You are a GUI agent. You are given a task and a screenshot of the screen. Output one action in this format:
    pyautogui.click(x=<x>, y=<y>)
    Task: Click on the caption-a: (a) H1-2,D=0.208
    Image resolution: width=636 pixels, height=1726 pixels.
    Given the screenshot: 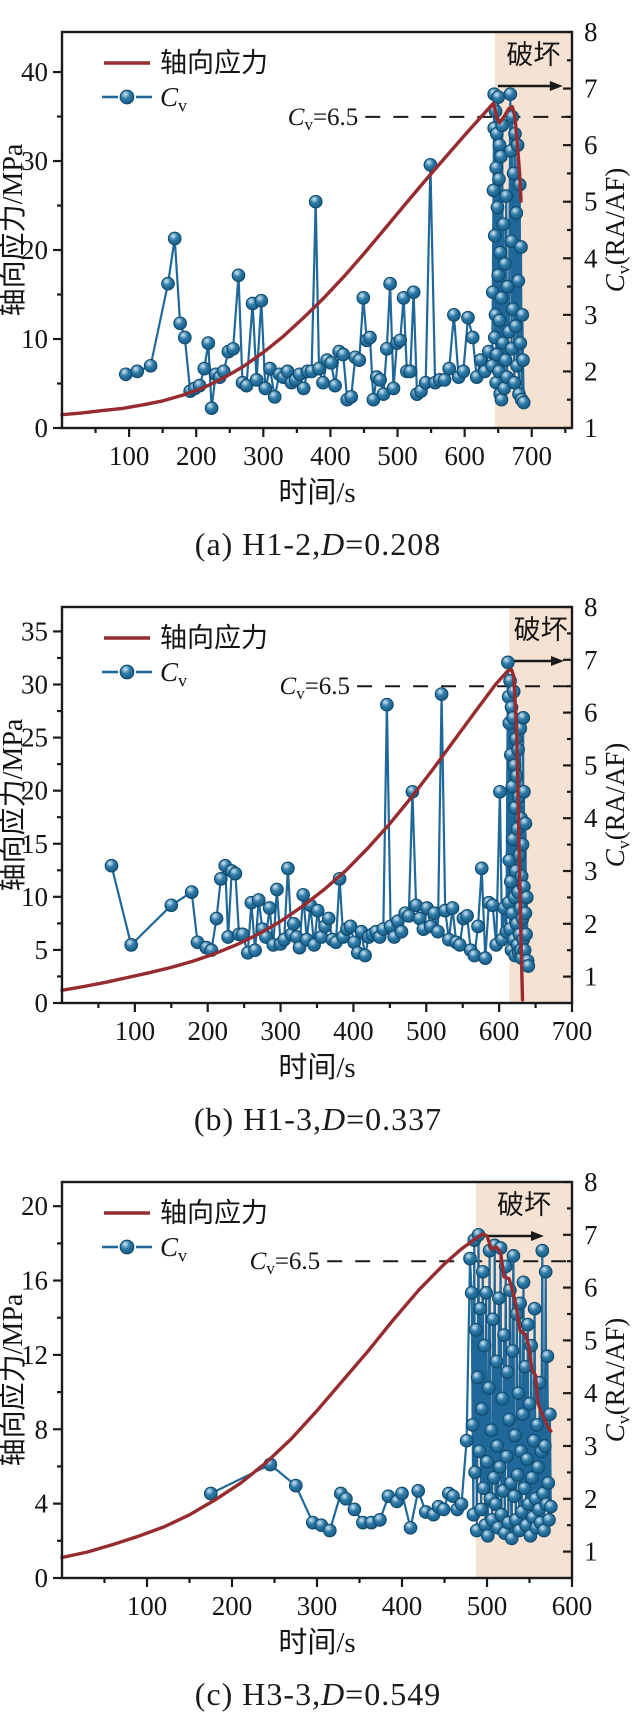 What is the action you would take?
    pyautogui.click(x=318, y=544)
    